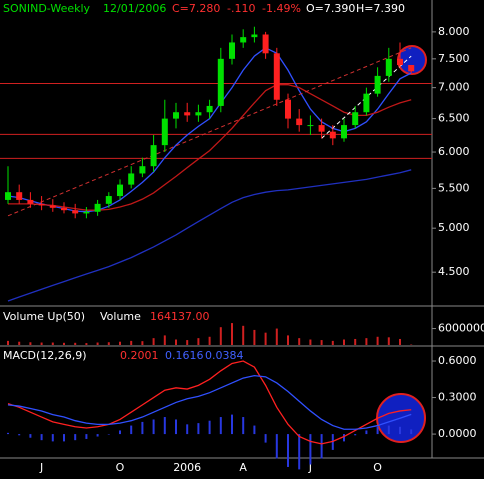 The width and height of the screenshot is (484, 479). I want to click on open: O=7.390, so click(330, 8).